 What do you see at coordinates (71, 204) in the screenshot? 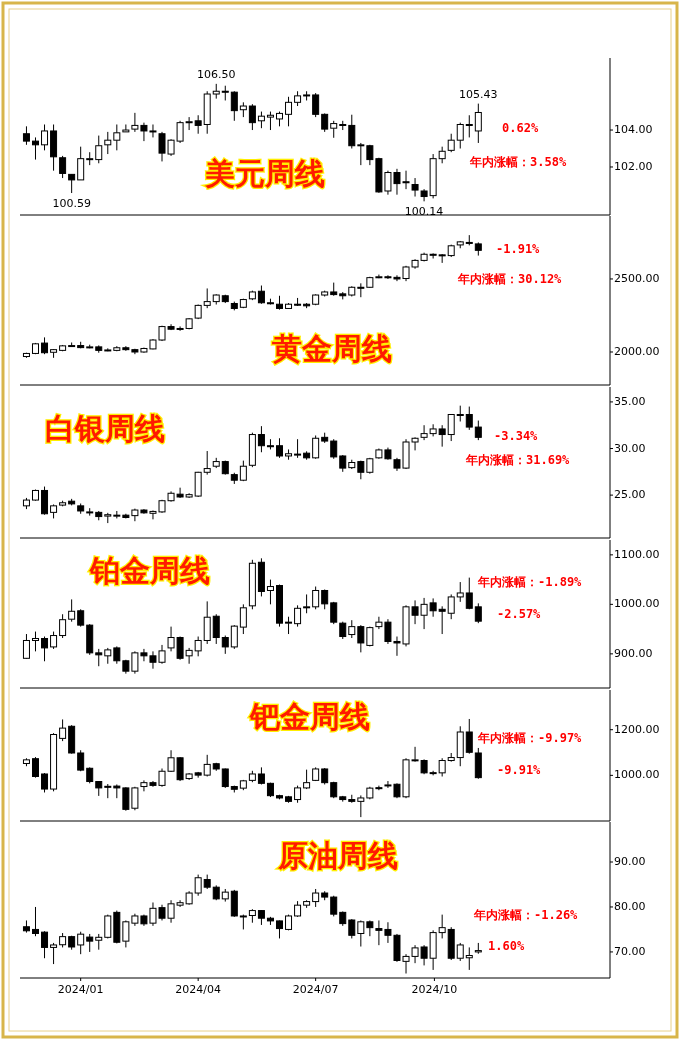
I see `annotation: 100.59` at bounding box center [71, 204].